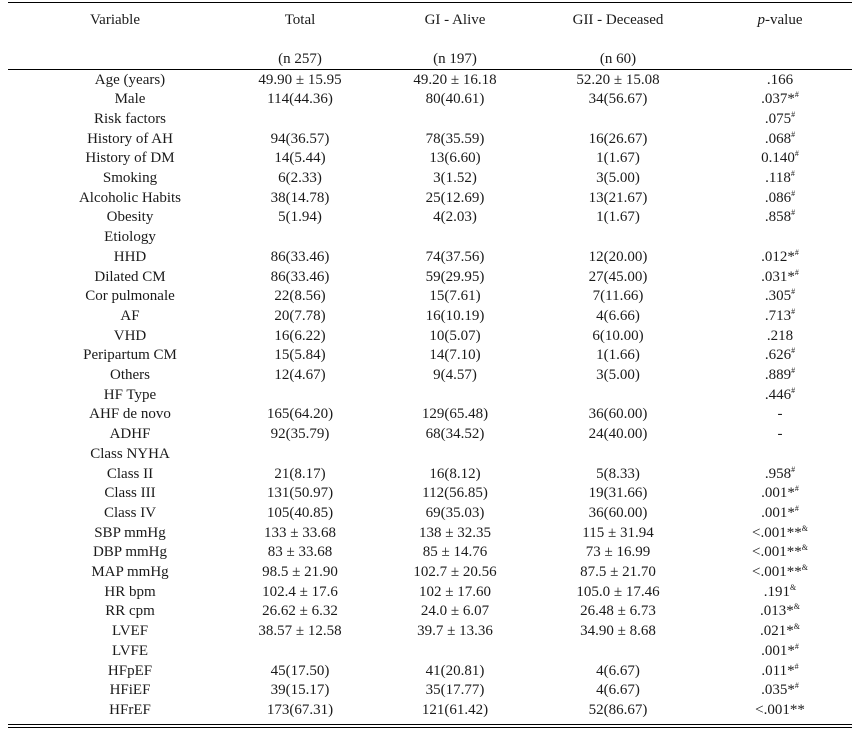  What do you see at coordinates (455, 670) in the screenshot?
I see `cell-alive: 41(20.81)` at bounding box center [455, 670].